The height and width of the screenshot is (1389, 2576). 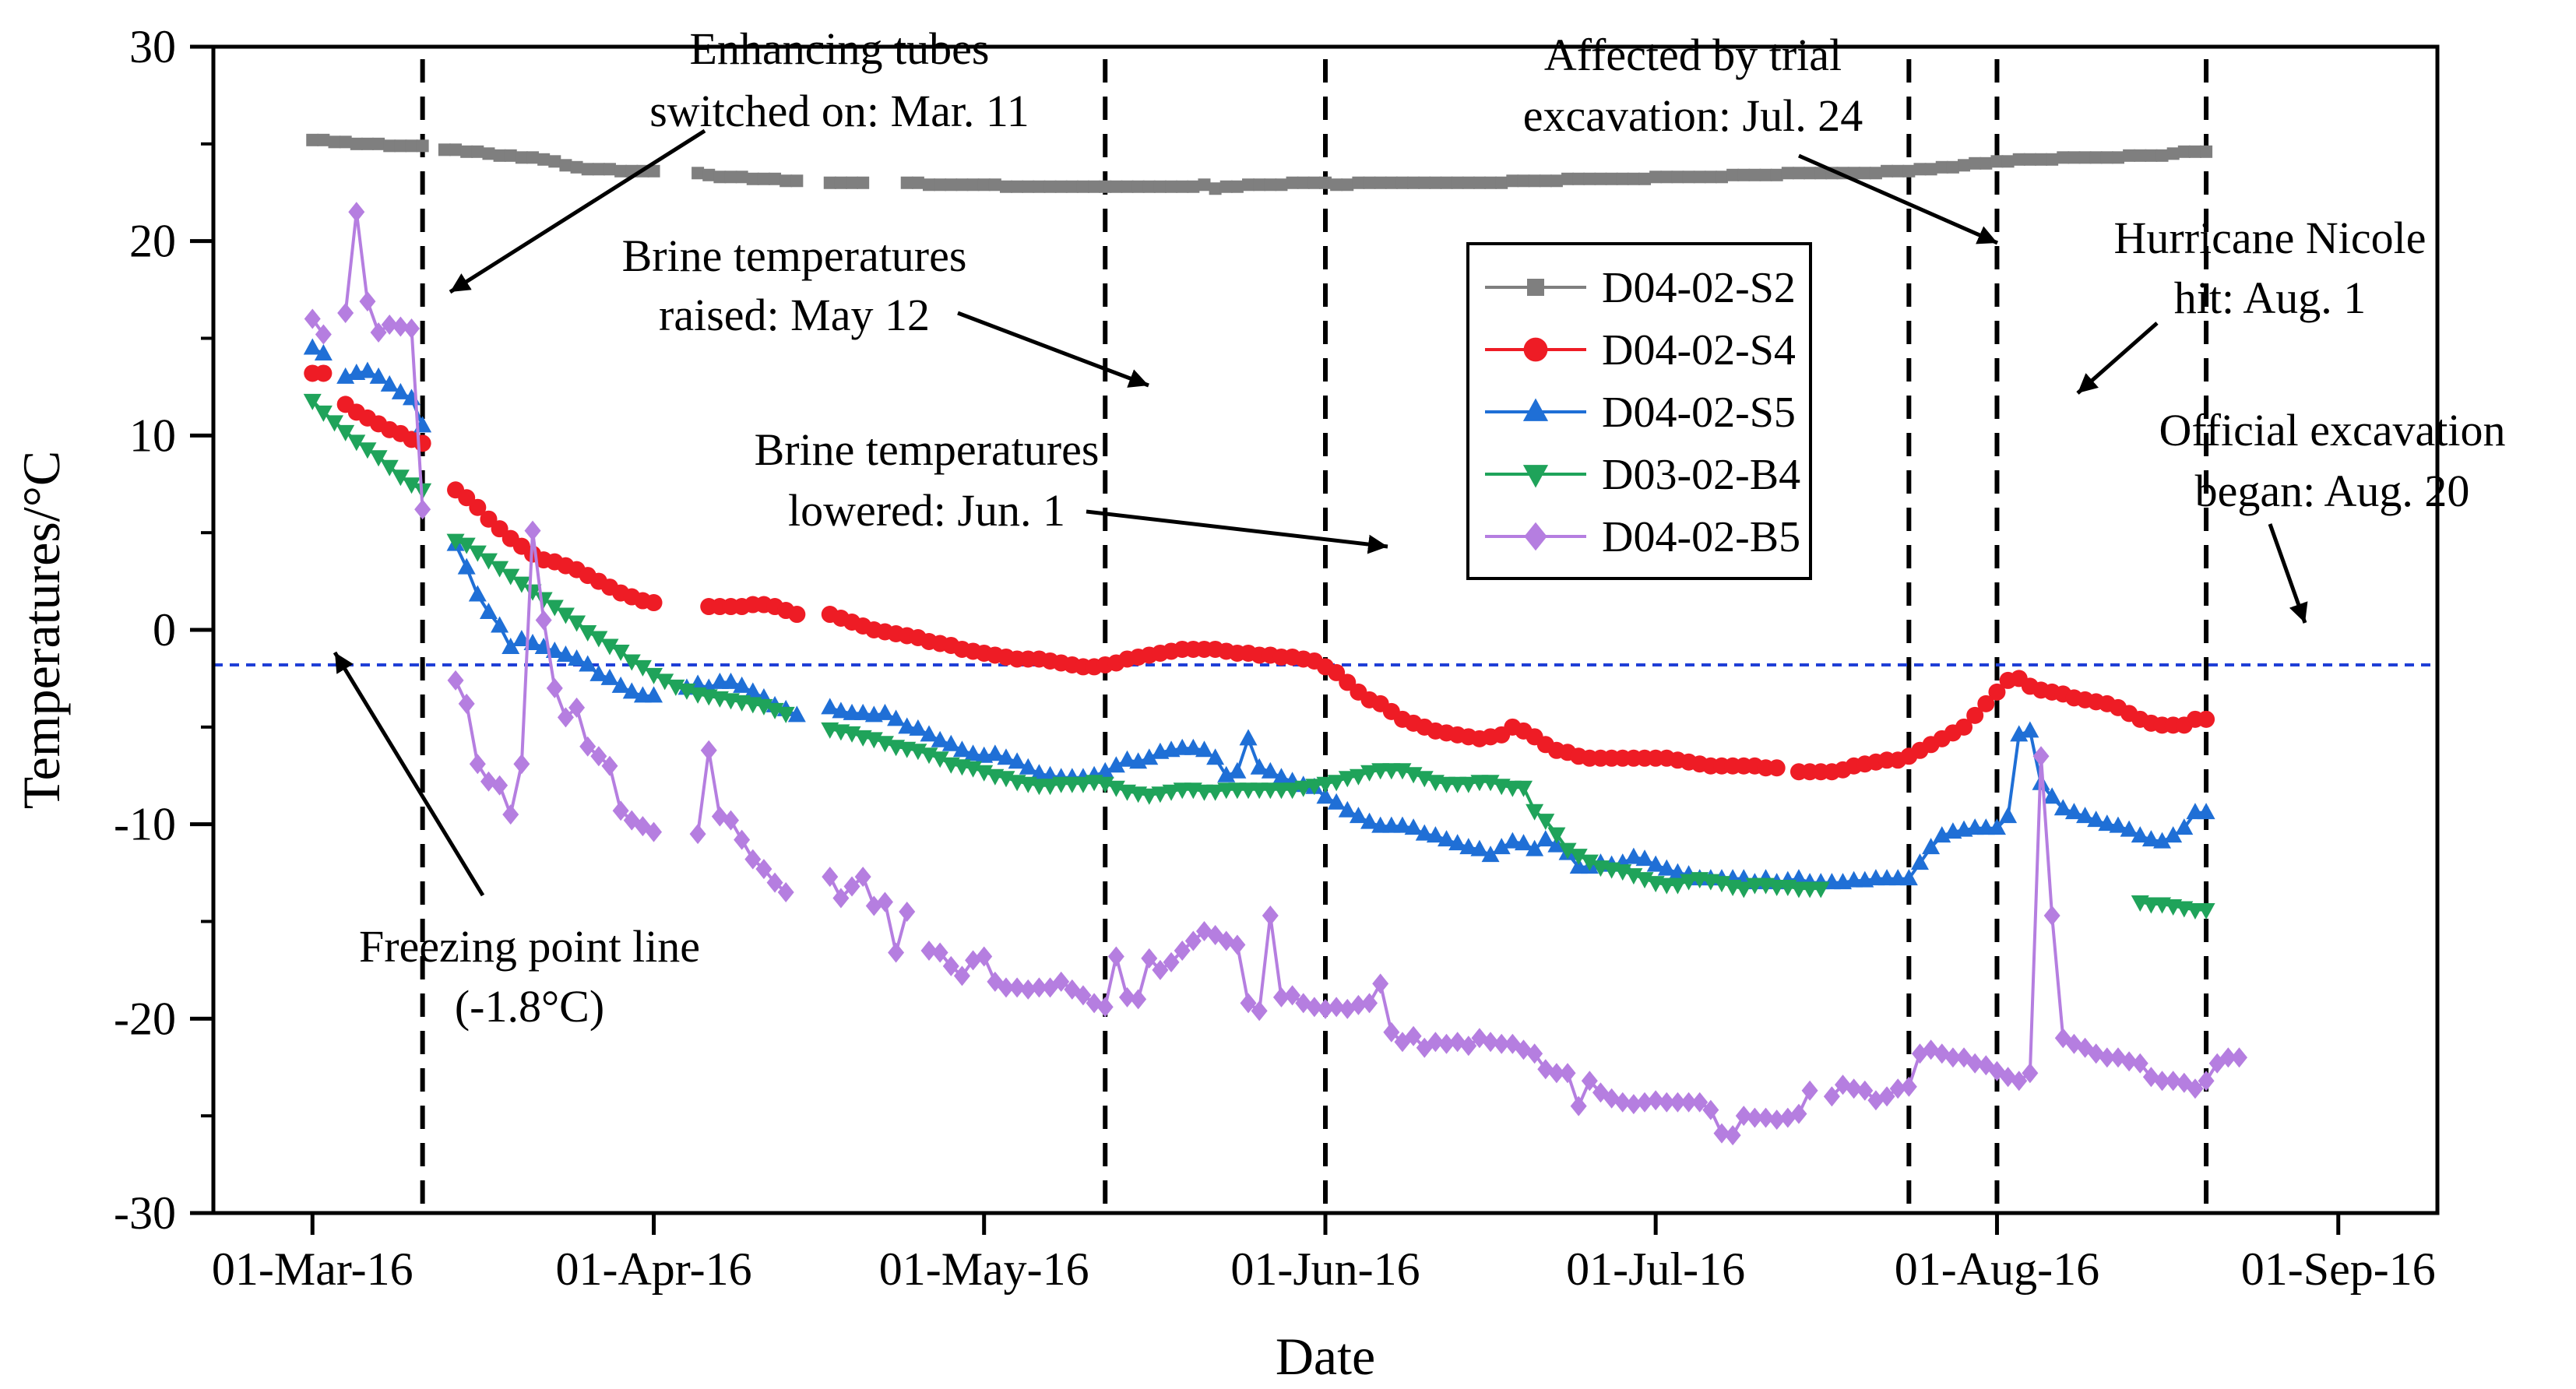 What do you see at coordinates (885, 309) in the screenshot?
I see `annotation-raised: Brine temperatures raised: May 12` at bounding box center [885, 309].